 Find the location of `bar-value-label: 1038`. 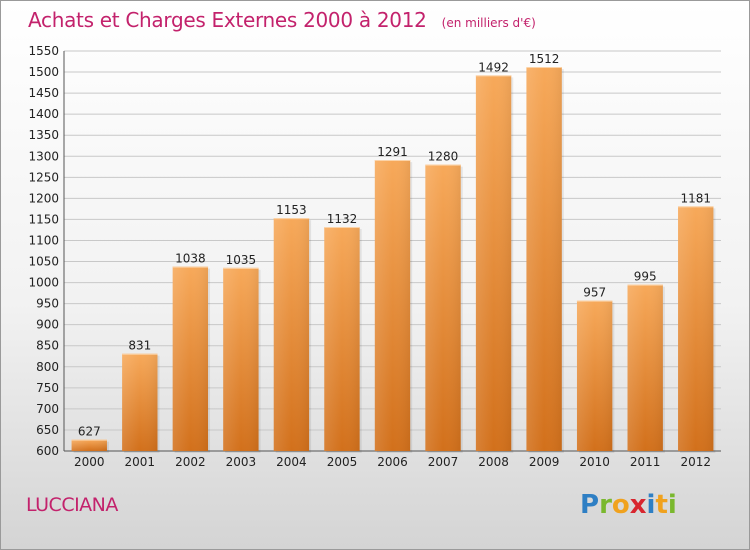

bar-value-label: 1038 is located at coordinates (190, 259).